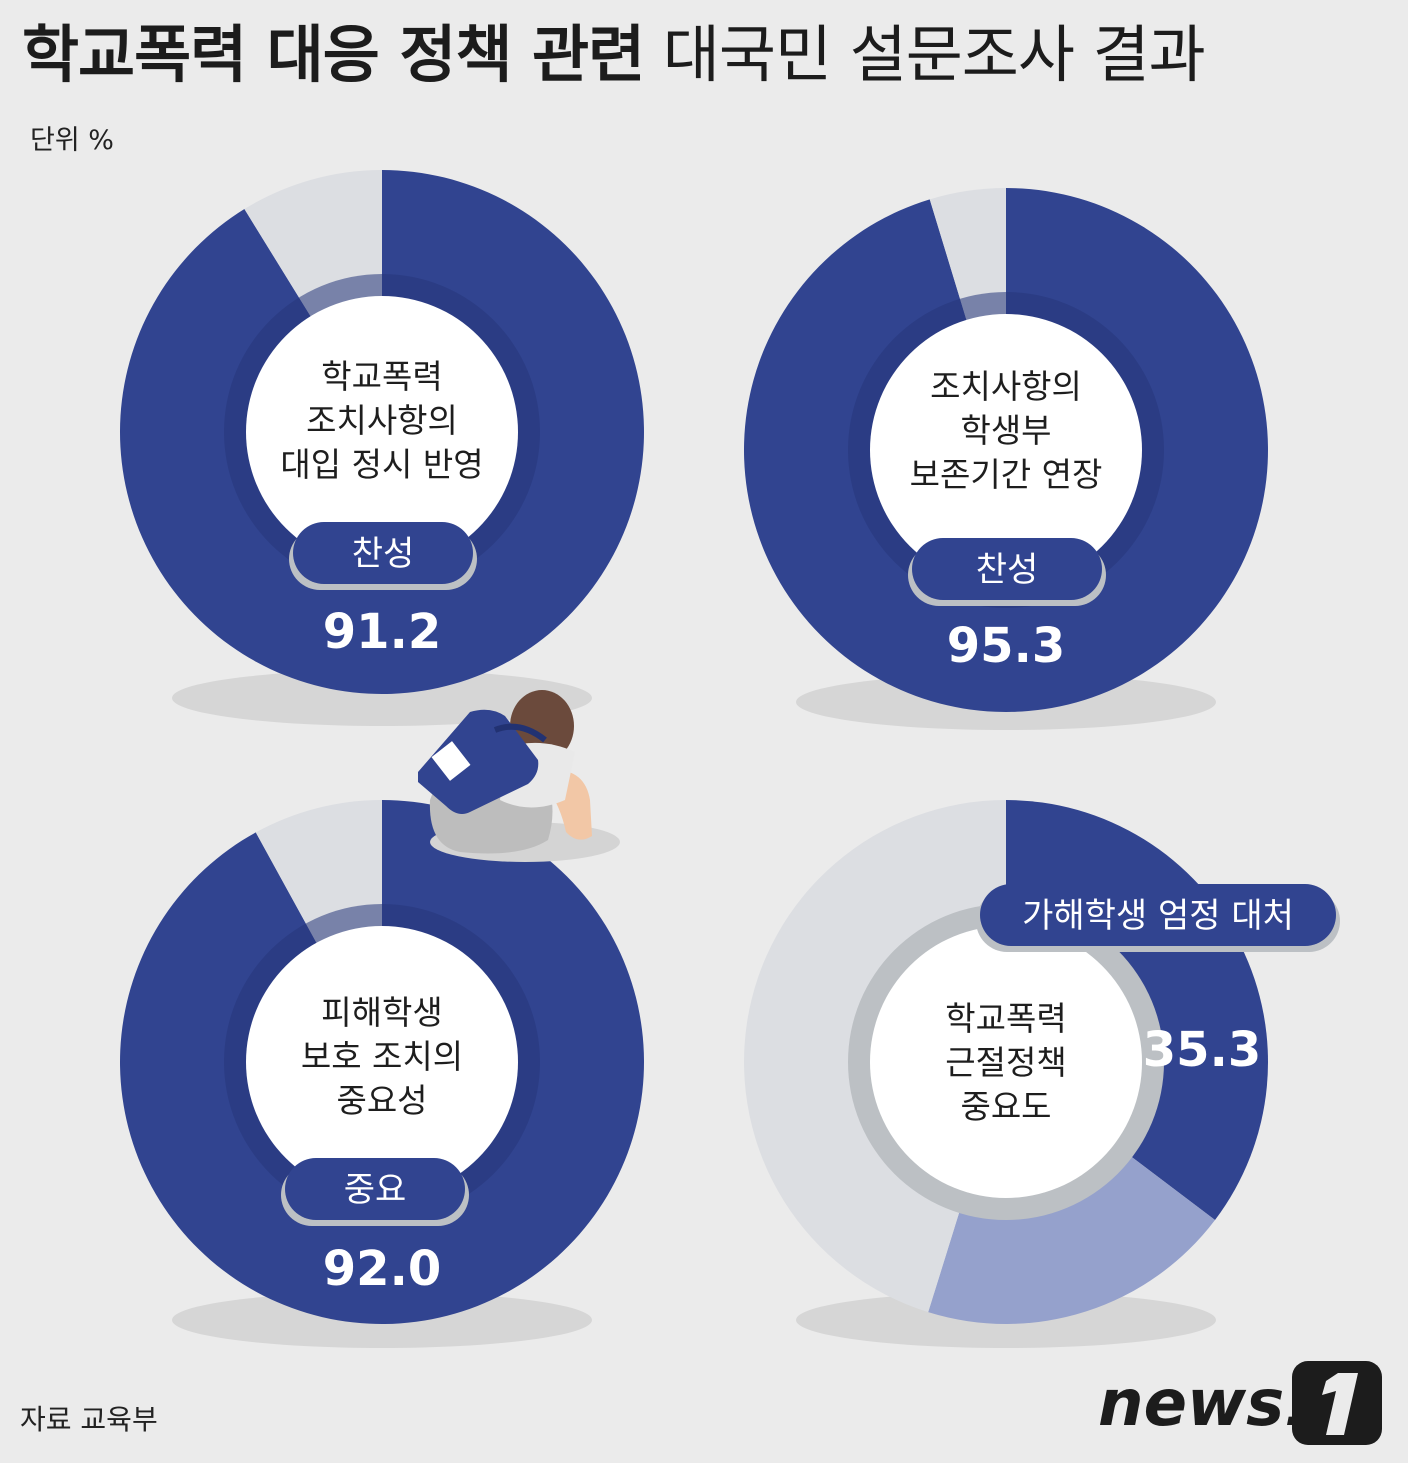 This screenshot has width=1408, height=1463. What do you see at coordinates (934, 54) in the screenshot?
I see `title-rest: 대국민 설문조사 결과` at bounding box center [934, 54].